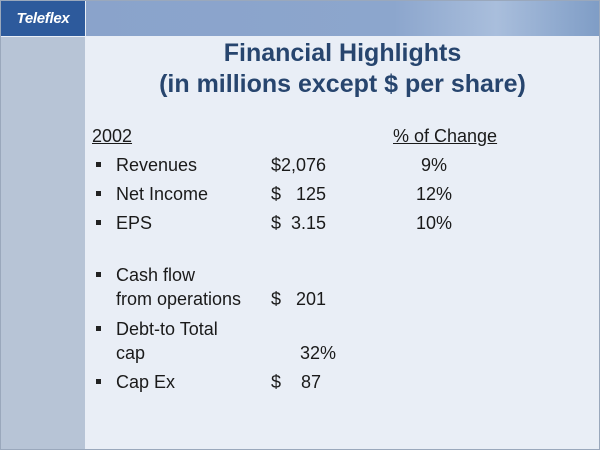 The height and width of the screenshot is (450, 600). I want to click on row-value: $ 87, so click(296, 382).